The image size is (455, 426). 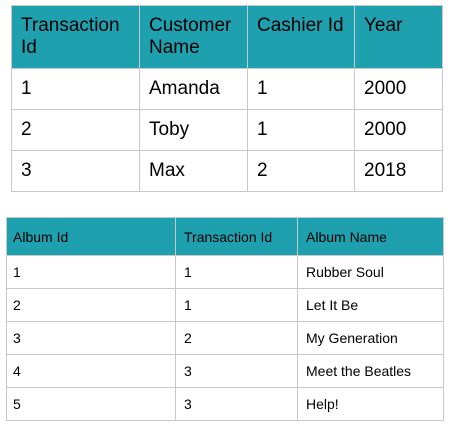 I want to click on table-row: 2 1 Let It Be, so click(x=225, y=305).